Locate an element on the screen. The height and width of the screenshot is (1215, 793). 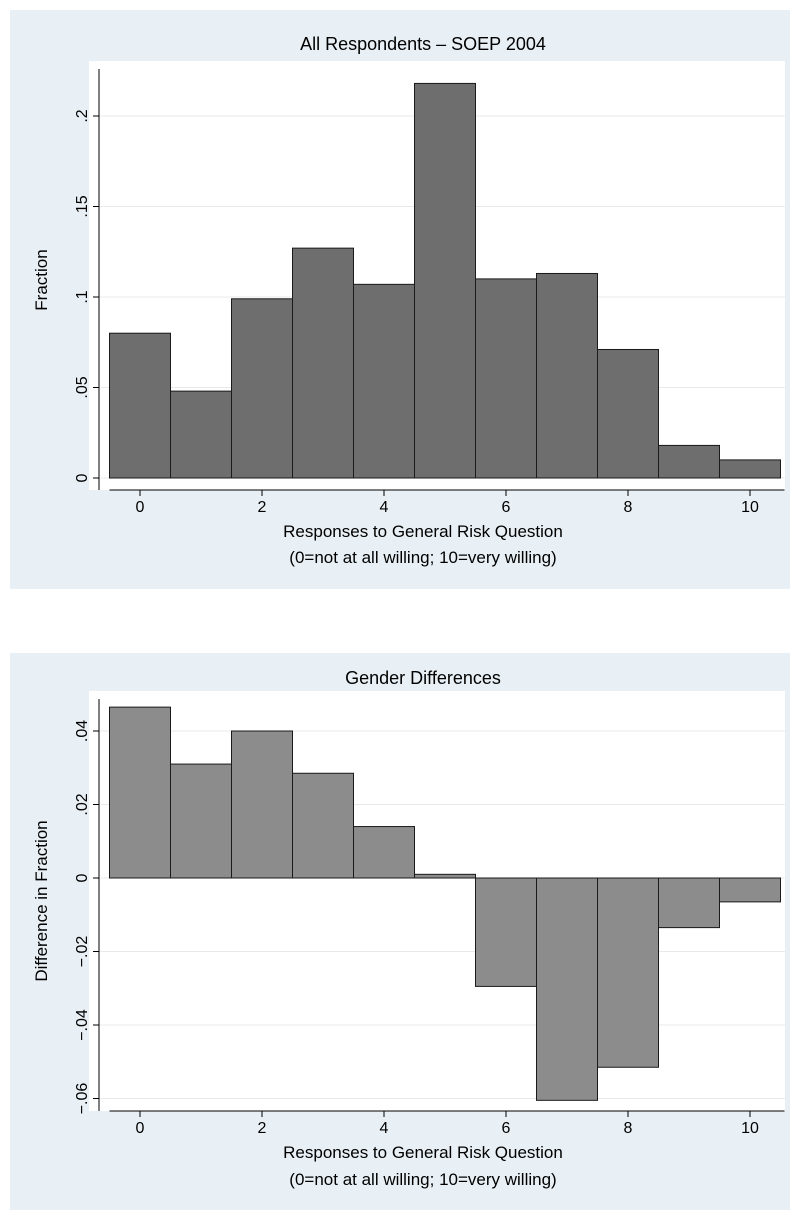
y-tick-label: −.04 is located at coordinates (82, 1025).